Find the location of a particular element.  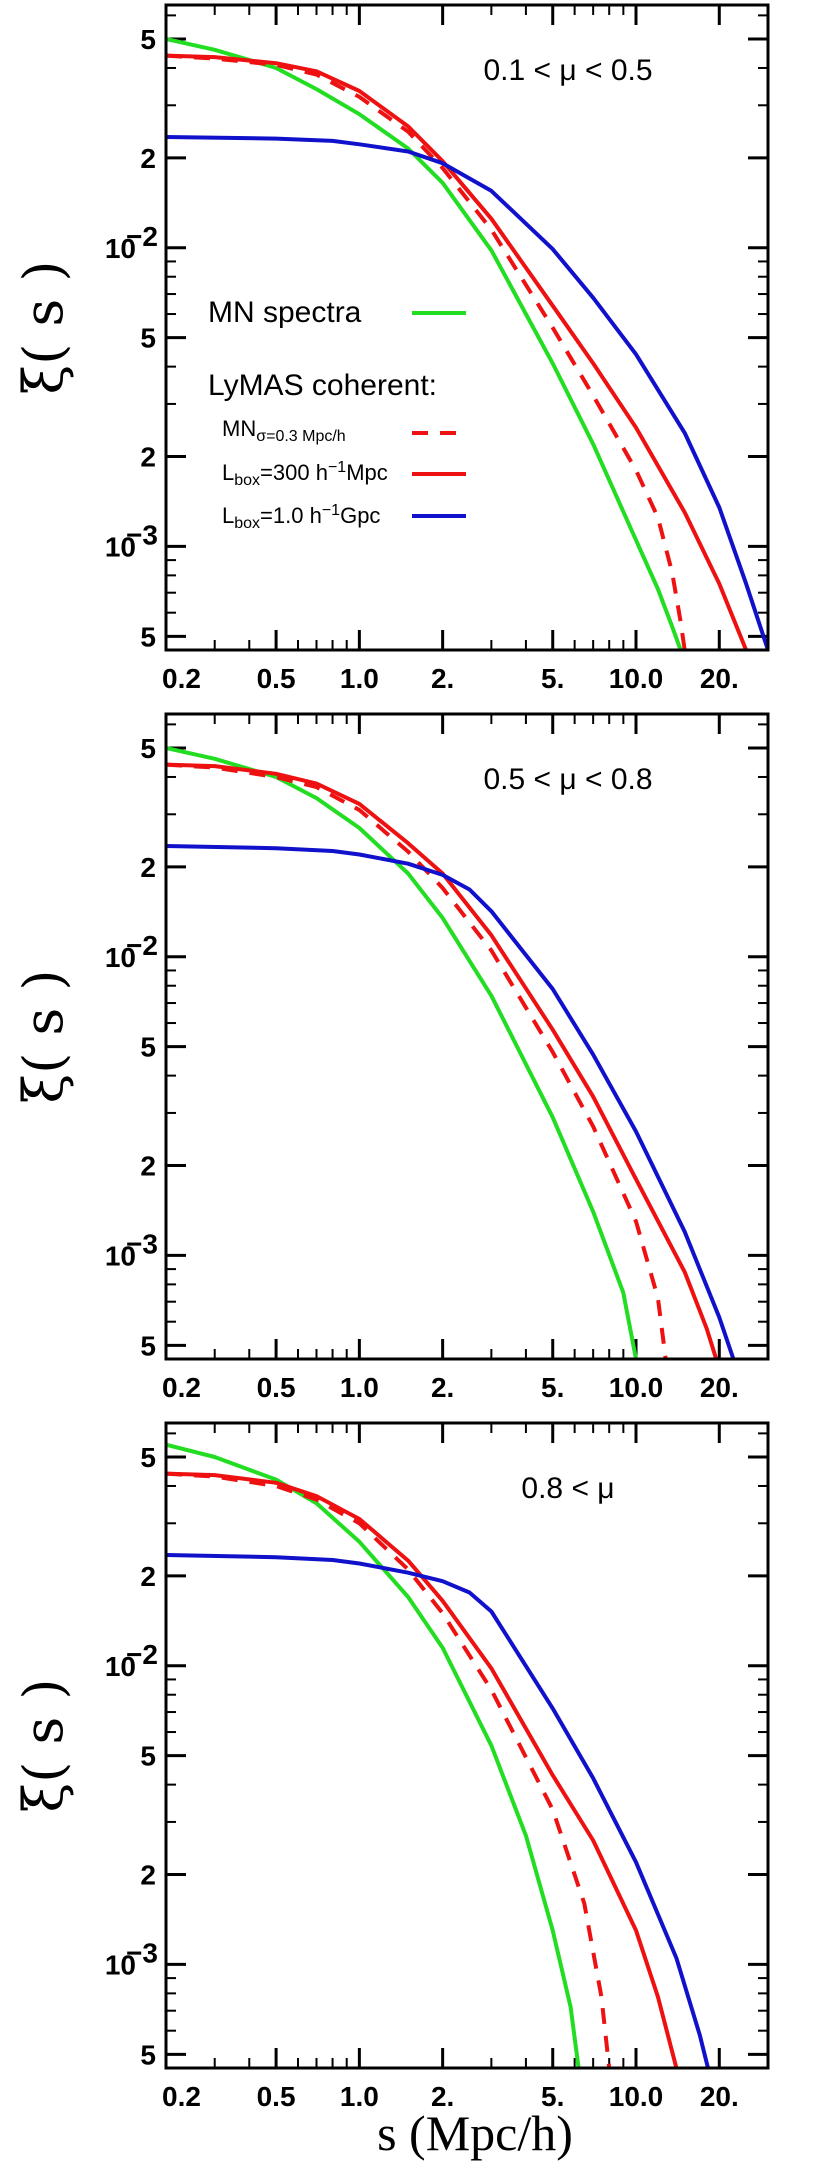

legend-lbox1-label-part: L is located at coordinates (228, 515).